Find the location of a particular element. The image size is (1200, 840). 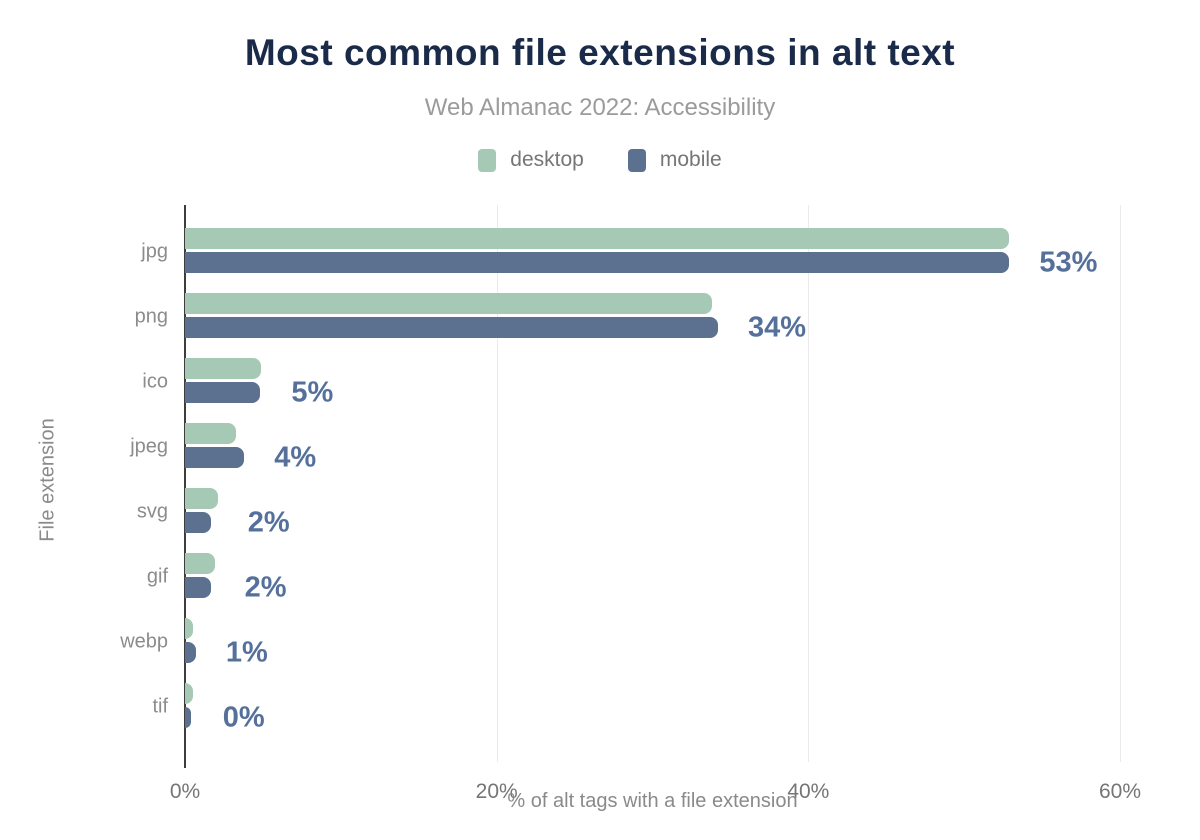

bar-mobile-jpeg is located at coordinates (215, 457).